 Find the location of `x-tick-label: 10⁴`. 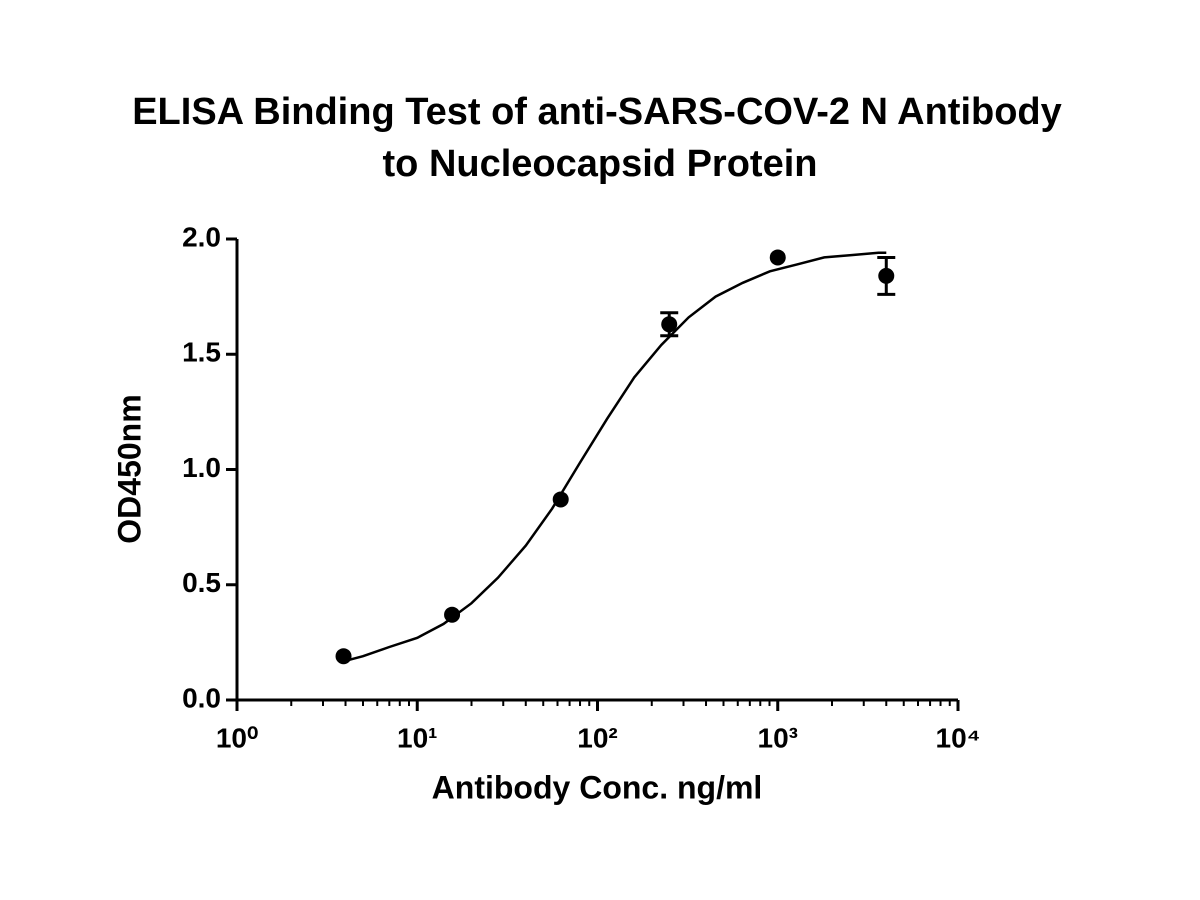

x-tick-label: 10⁴ is located at coordinates (958, 737).